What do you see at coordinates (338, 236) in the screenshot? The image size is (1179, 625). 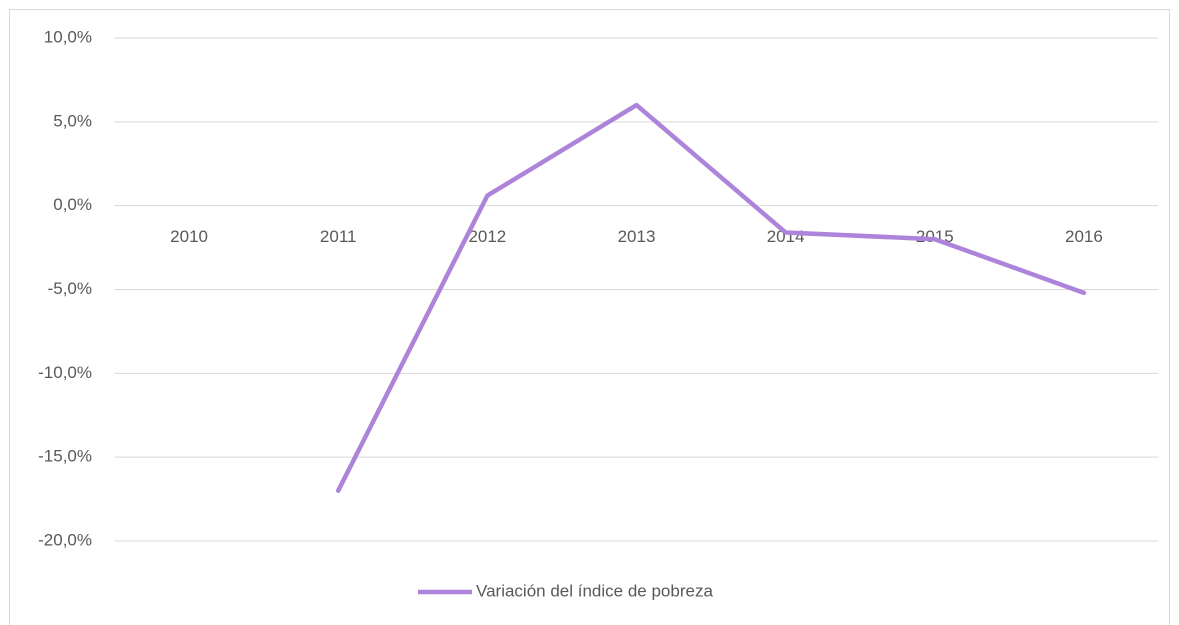 I see `x-tick-label: 2011` at bounding box center [338, 236].